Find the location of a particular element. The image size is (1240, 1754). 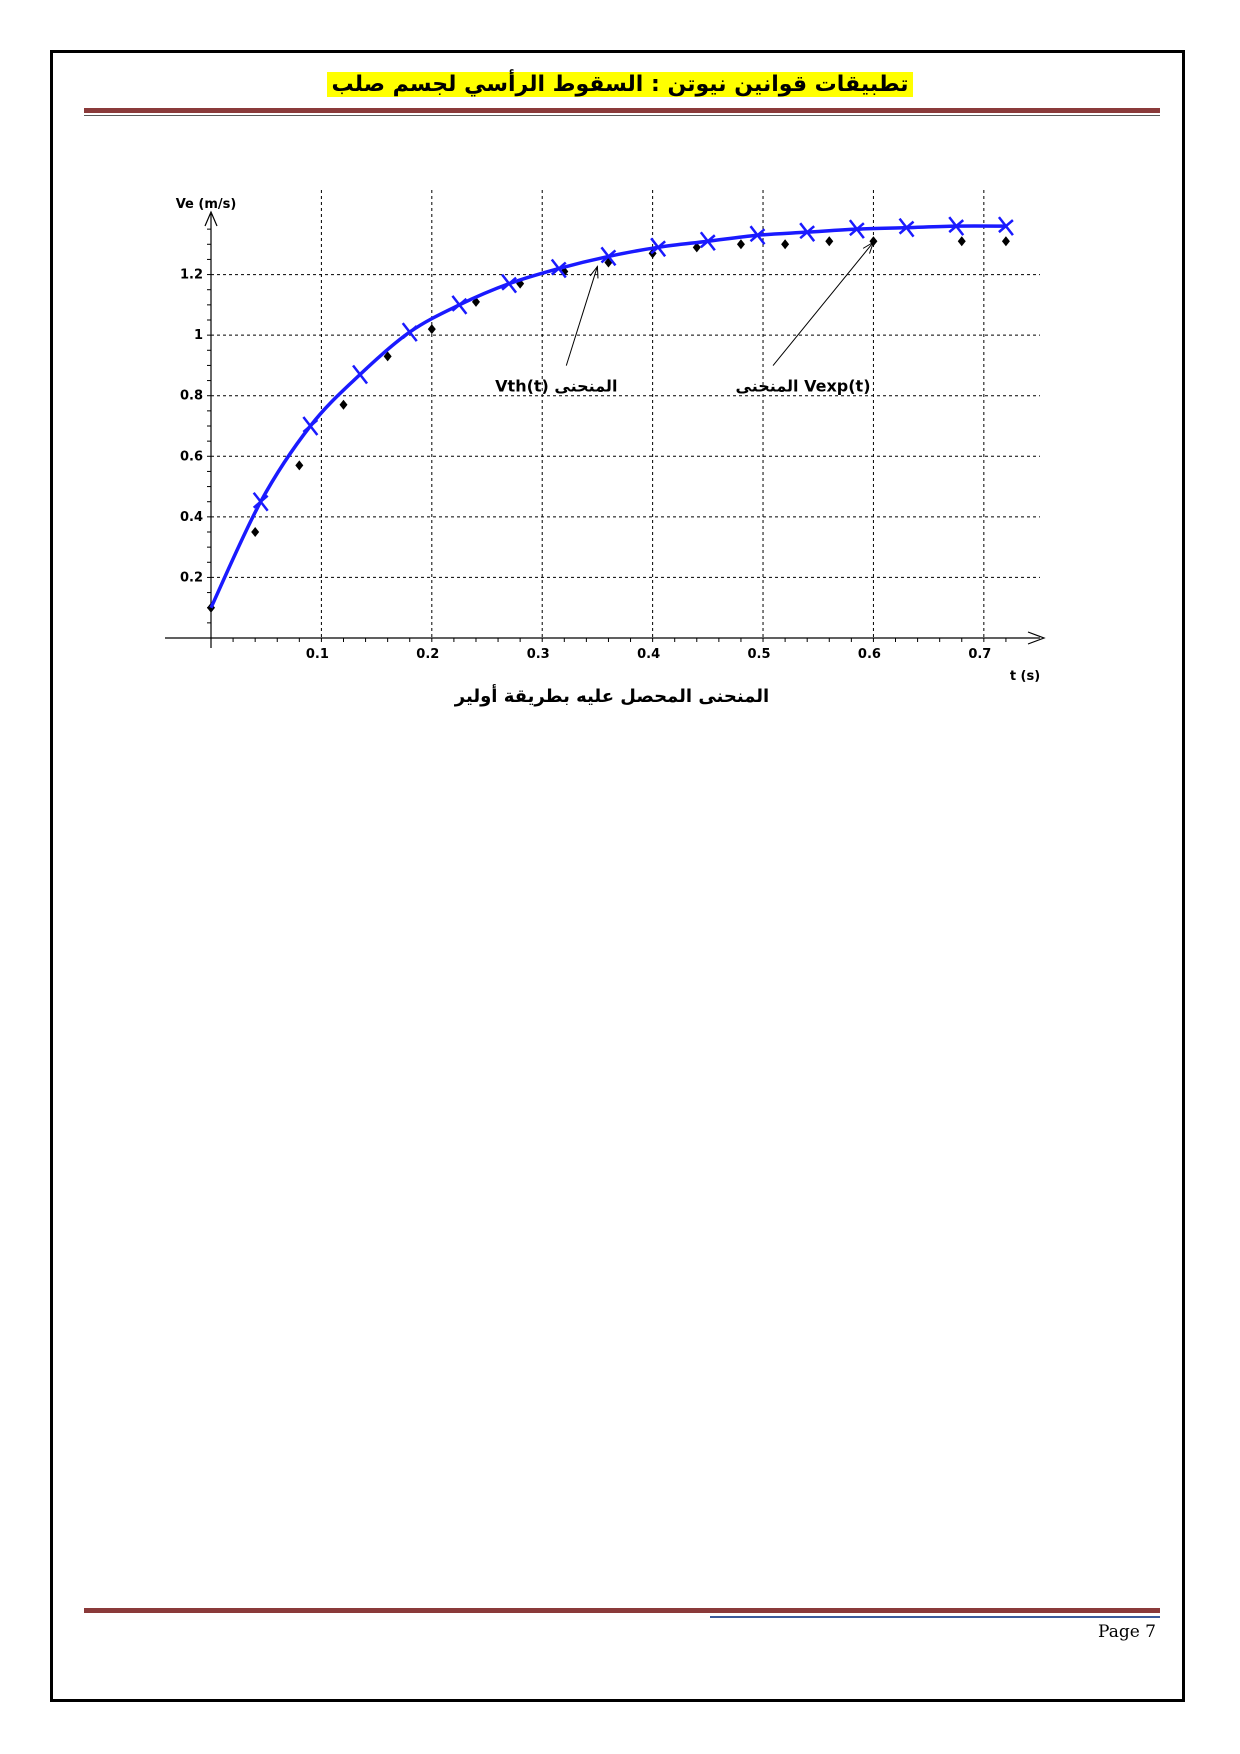

y-tick-label: 0.4 is located at coordinates (191, 517).